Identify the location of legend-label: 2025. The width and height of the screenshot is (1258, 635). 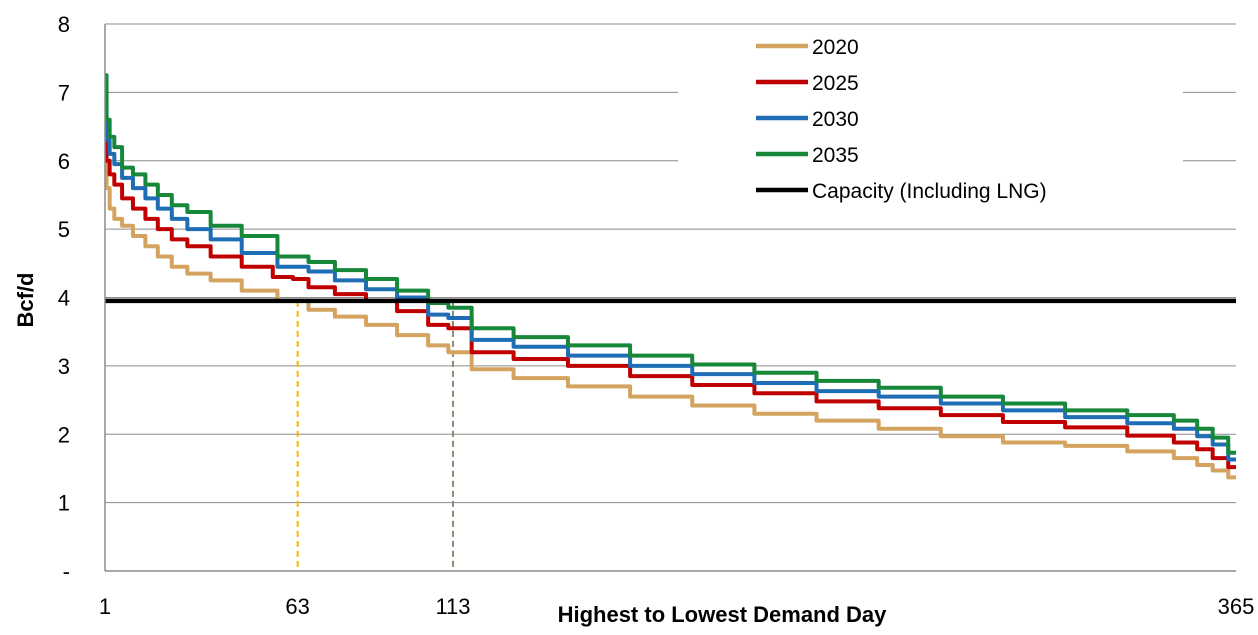
(835, 83).